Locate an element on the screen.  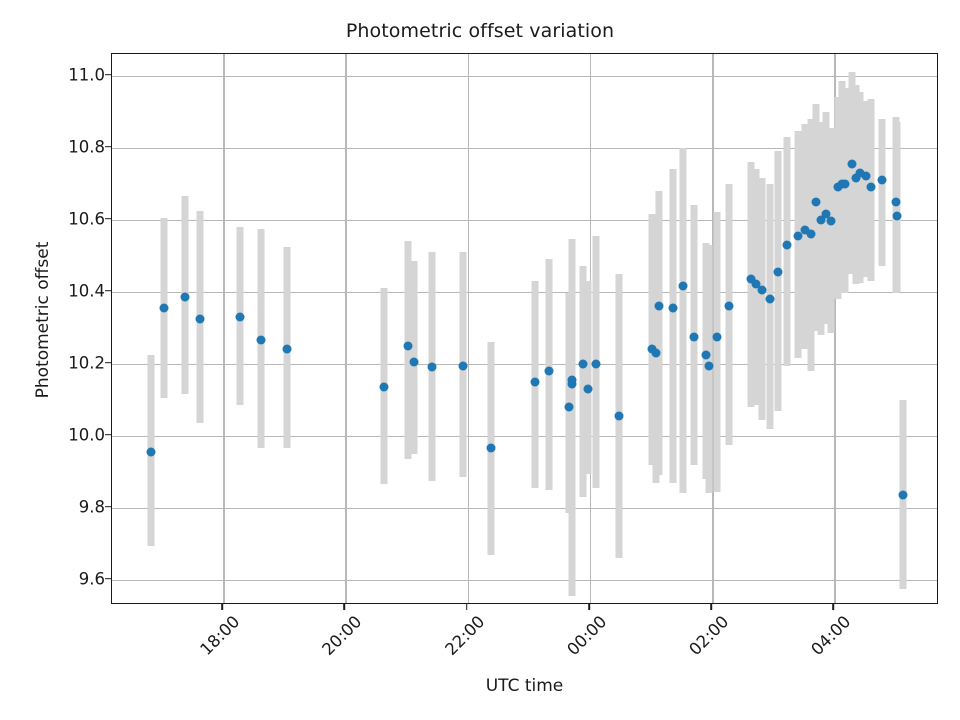
y-tick-label: 10.0 is located at coordinates (86, 435).